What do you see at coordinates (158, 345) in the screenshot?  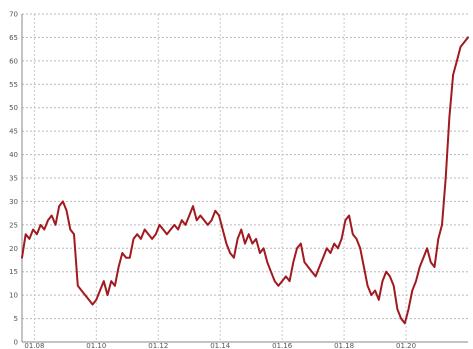 I see `x-tick-label-2: 01.12` at bounding box center [158, 345].